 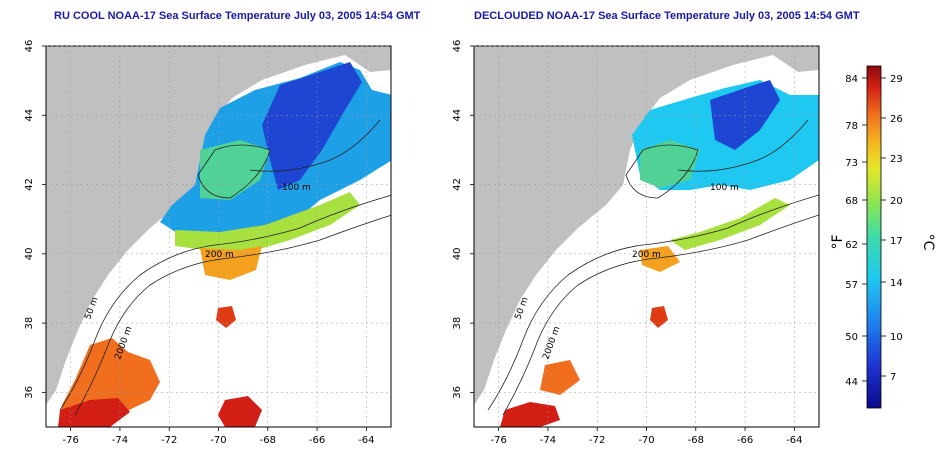 What do you see at coordinates (724, 188) in the screenshot?
I see `right-contour-label-100m: 100 m` at bounding box center [724, 188].